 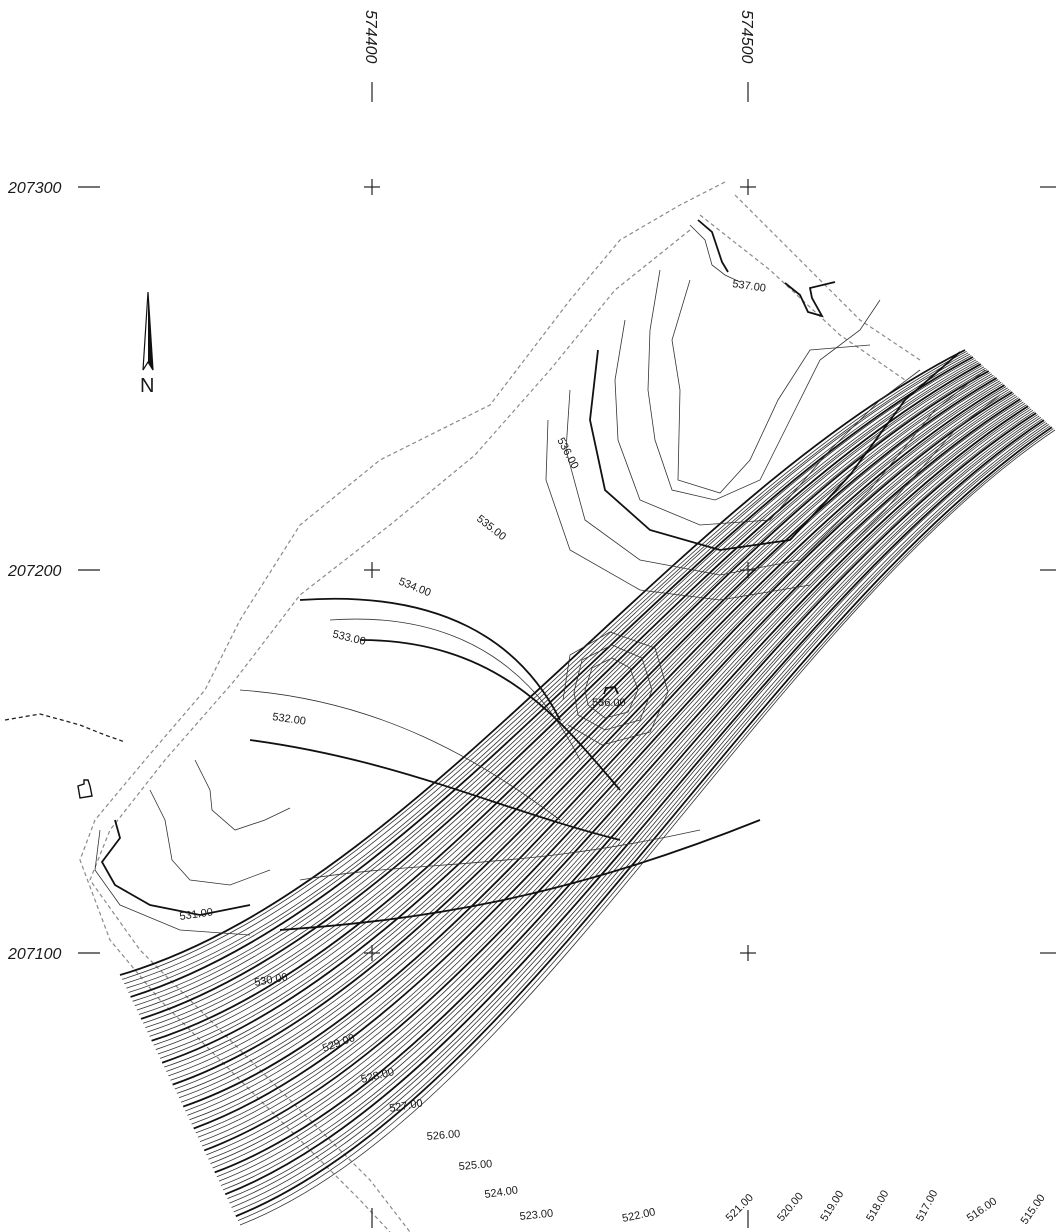 I want to click on contour-label: 527.00, so click(x=405, y=1106).